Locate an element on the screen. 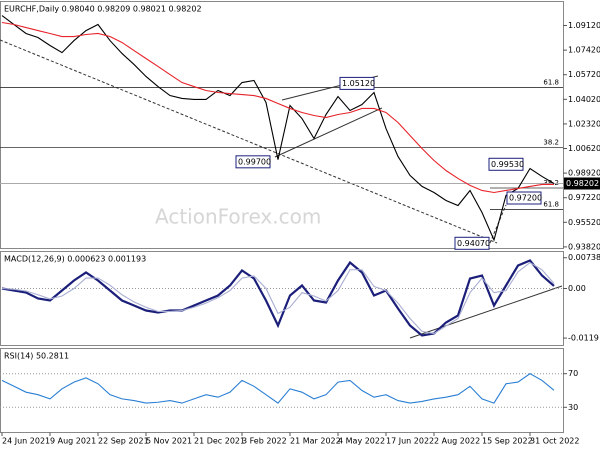 This screenshot has height=450, width=600. x-tick-label: 17 Jun 2022 is located at coordinates (410, 441).